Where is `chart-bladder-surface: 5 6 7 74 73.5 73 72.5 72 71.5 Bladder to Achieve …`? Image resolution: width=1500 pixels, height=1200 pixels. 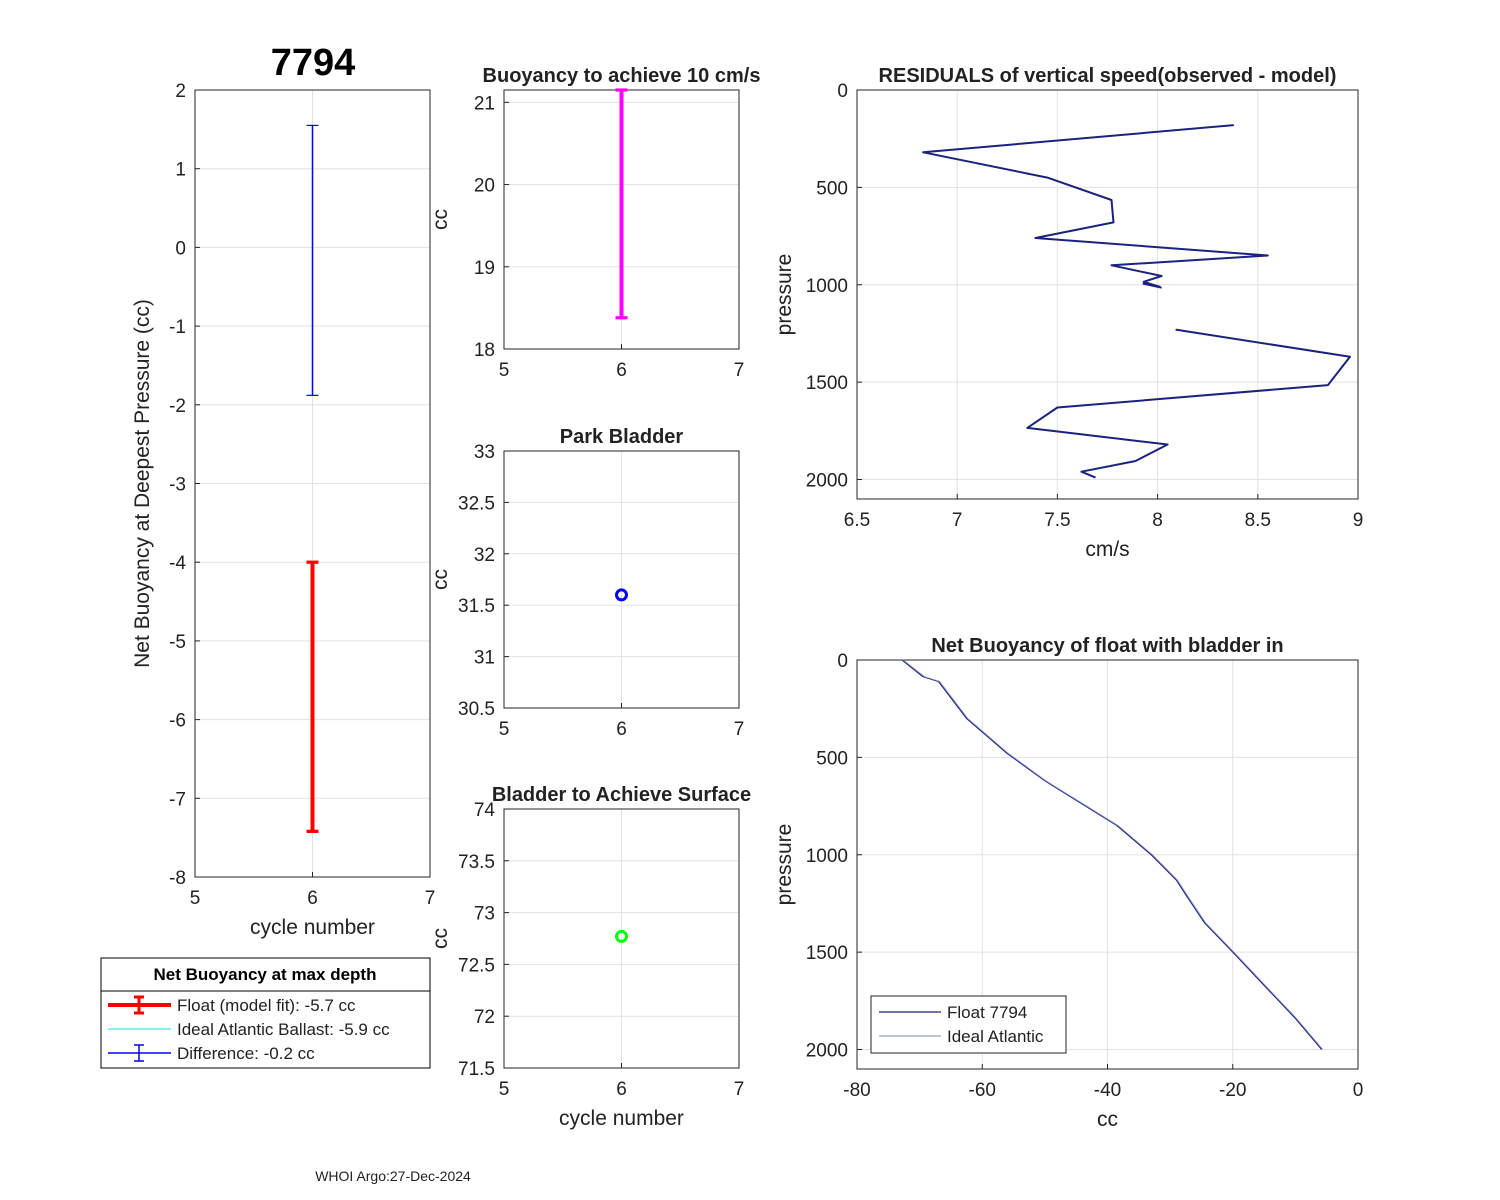
chart-bladder-surface: 5 6 7 74 73.5 73 72.5 72 71.5 Bladder to Achieve … is located at coordinates (590, 957).